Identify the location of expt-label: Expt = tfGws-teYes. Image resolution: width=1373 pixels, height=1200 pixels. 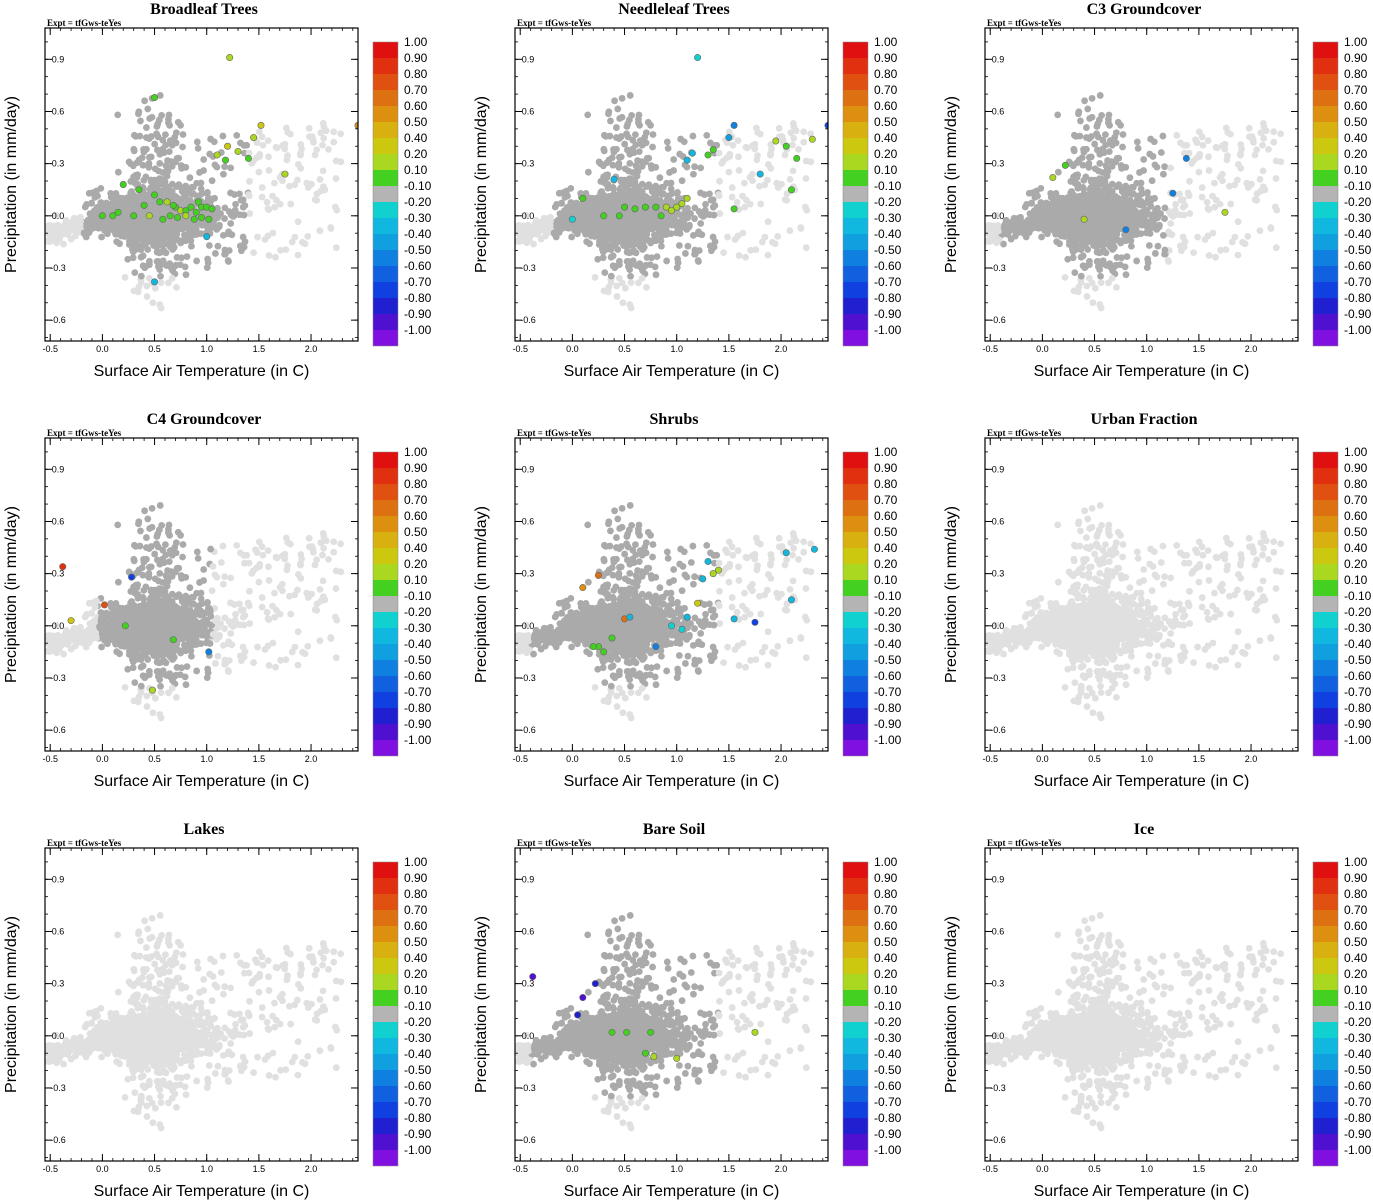
(84, 23).